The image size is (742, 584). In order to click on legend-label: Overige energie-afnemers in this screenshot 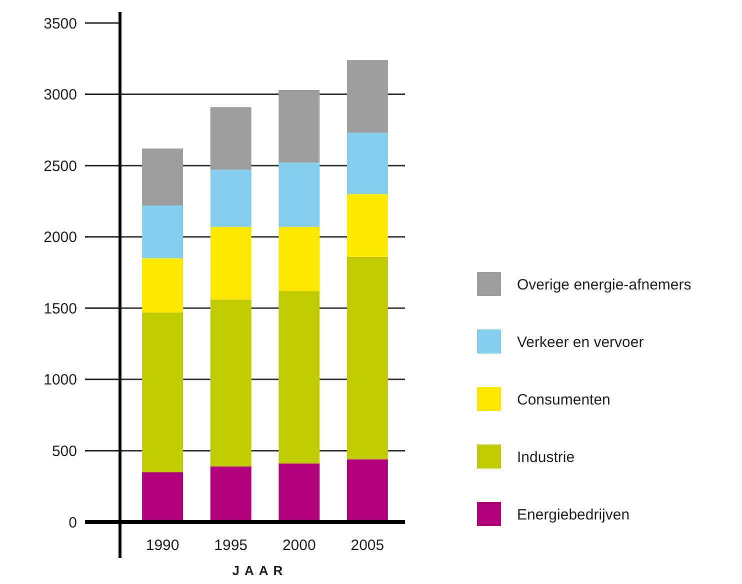, I will do `click(604, 285)`.